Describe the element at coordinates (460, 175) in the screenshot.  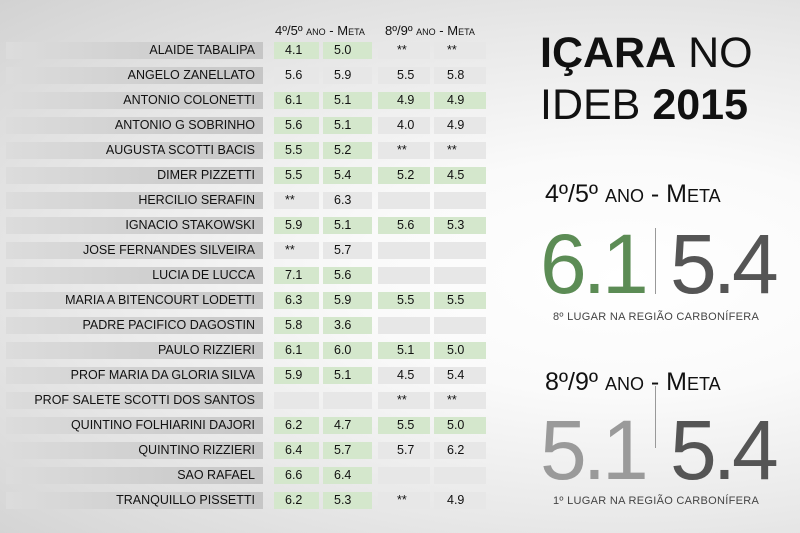
I see `meta-8-9-cell: 4.5` at that location.